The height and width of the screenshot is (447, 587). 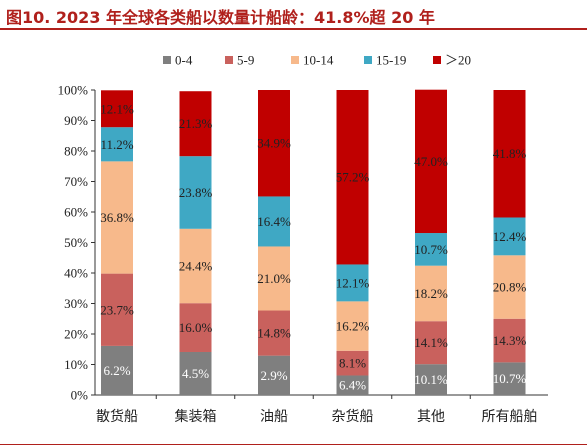 What do you see at coordinates (245, 60) in the screenshot?
I see `legend-label: 5-9` at bounding box center [245, 60].